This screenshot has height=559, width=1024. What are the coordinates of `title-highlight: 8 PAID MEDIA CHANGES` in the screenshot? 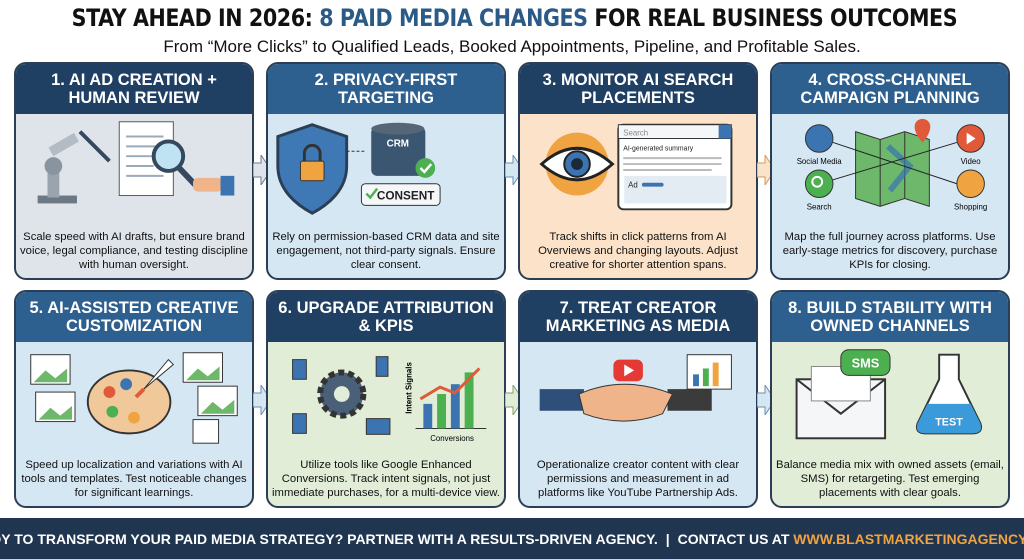 It's located at (453, 18).